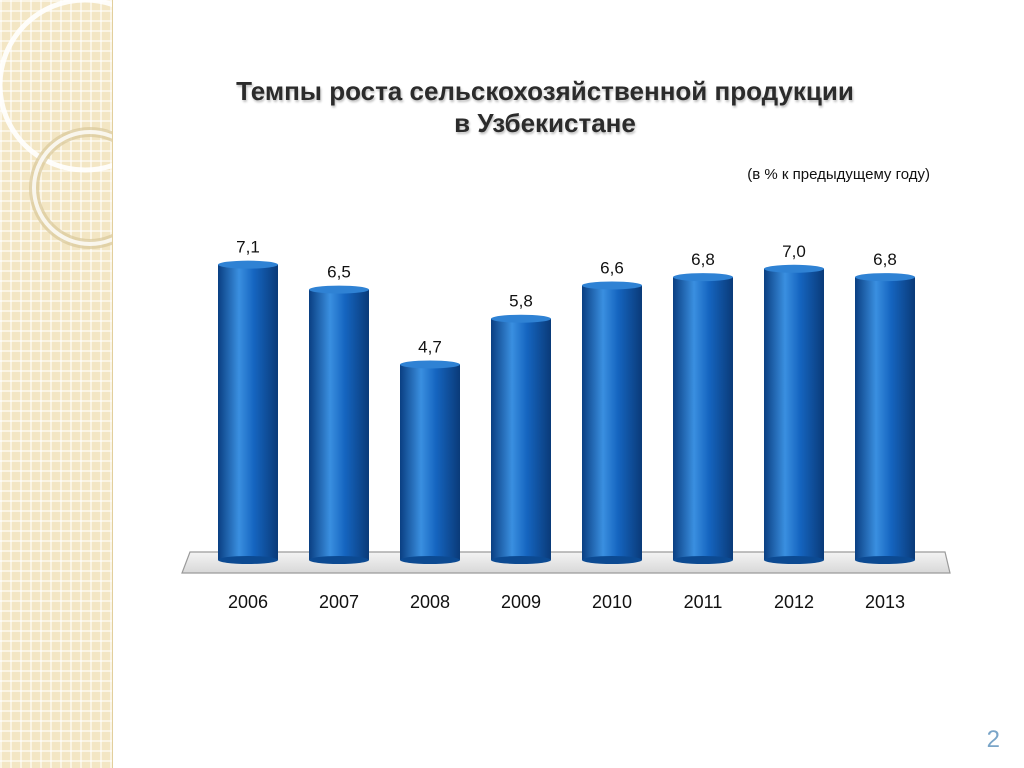 Image resolution: width=1024 pixels, height=768 pixels. I want to click on bar-2009, so click(521, 439).